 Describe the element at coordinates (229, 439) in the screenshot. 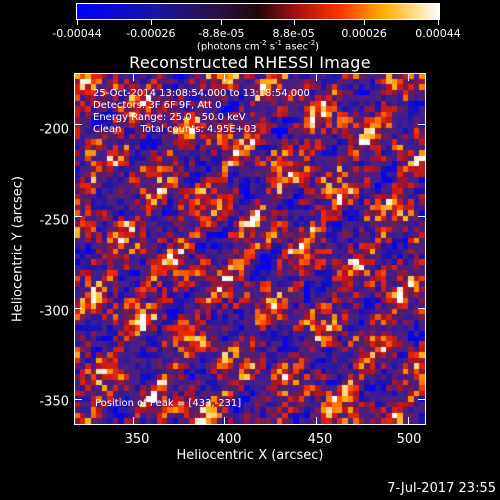

I see `x-tick-label: 400` at that location.